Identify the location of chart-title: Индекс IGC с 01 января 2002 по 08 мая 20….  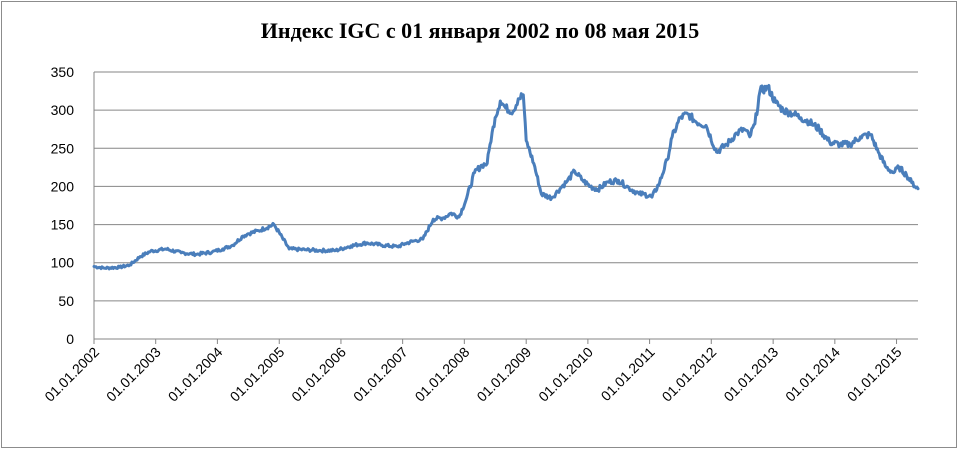
(480, 30).